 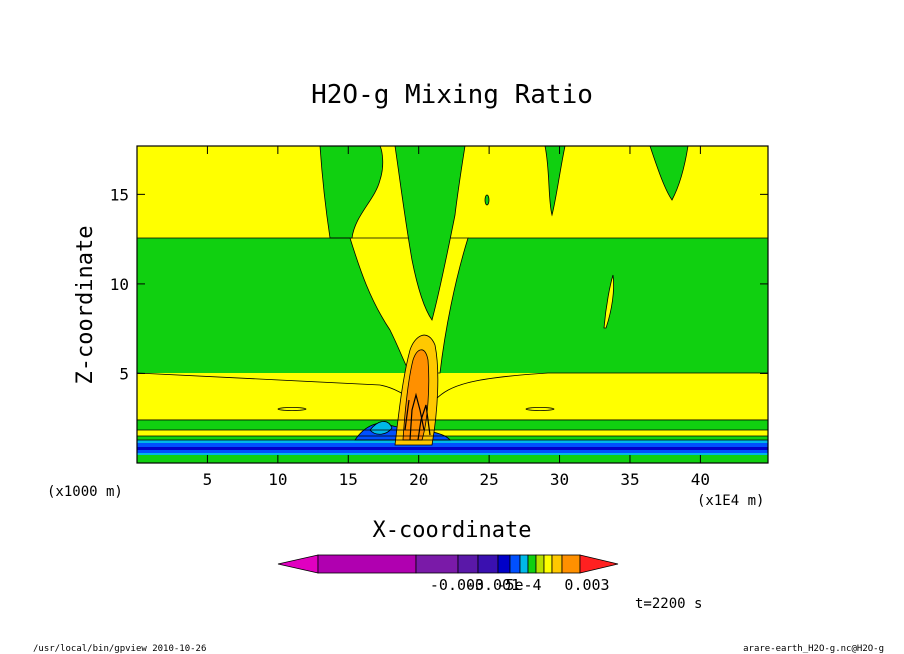 I want to click on contour-upper-green-right, so click(x=555, y=181).